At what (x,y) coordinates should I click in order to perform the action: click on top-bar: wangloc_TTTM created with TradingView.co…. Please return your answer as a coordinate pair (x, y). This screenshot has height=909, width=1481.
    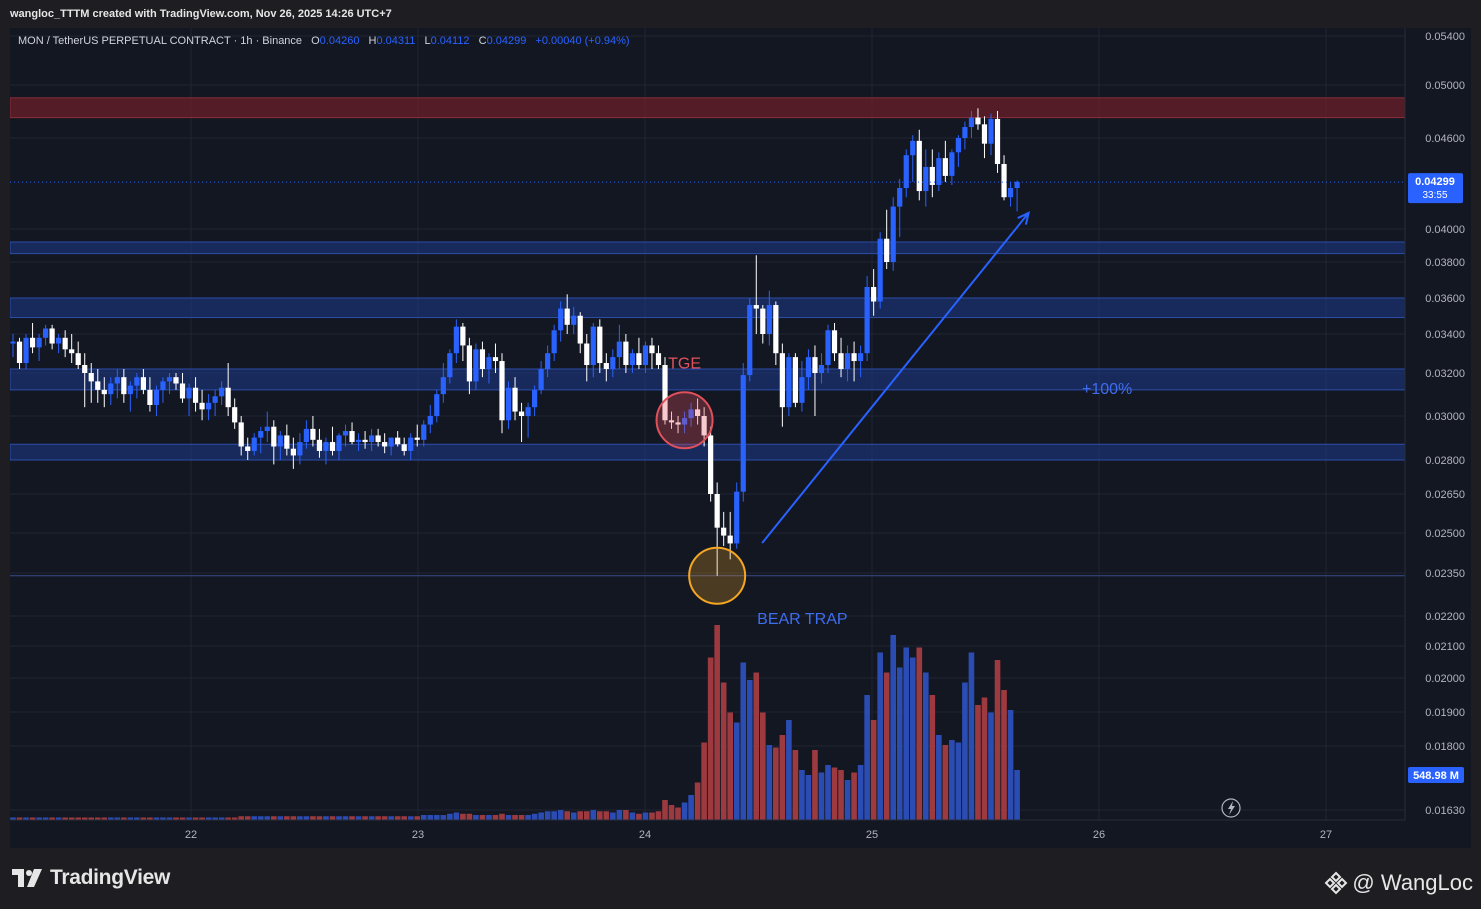
    Looking at the image, I should click on (740, 14).